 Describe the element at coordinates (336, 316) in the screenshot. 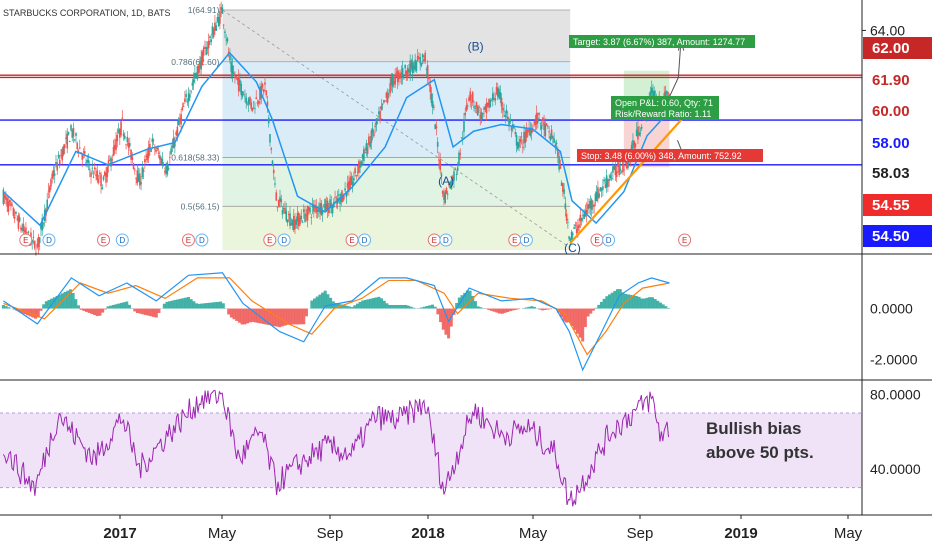

I see `macd-signal-line` at that location.